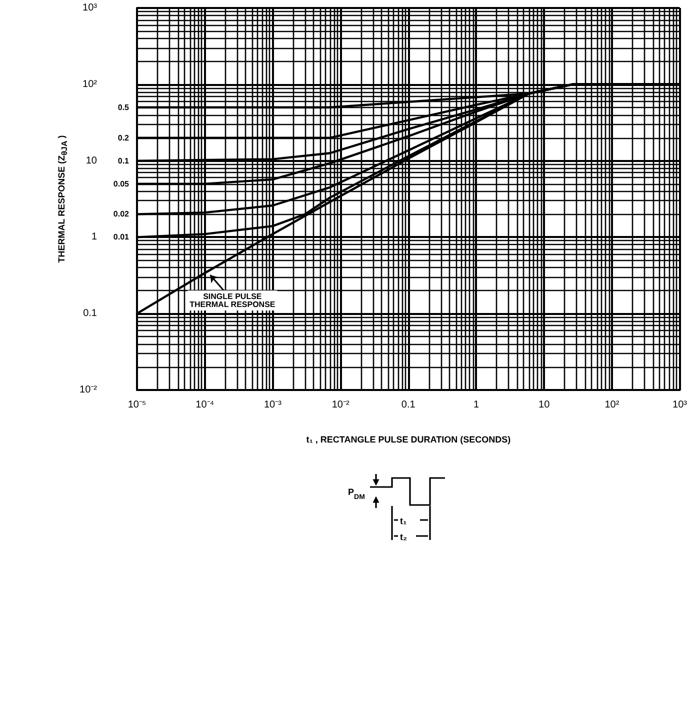 This screenshot has width=690, height=724. I want to click on x-axis-title: t₁ , RECTANGLE PULSE DURATION (SECONDS), so click(408, 439).